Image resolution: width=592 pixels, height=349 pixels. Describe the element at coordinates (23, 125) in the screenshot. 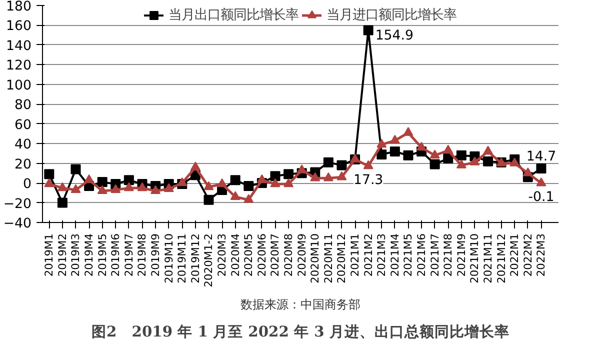

I see `y-tick-label: 60` at that location.